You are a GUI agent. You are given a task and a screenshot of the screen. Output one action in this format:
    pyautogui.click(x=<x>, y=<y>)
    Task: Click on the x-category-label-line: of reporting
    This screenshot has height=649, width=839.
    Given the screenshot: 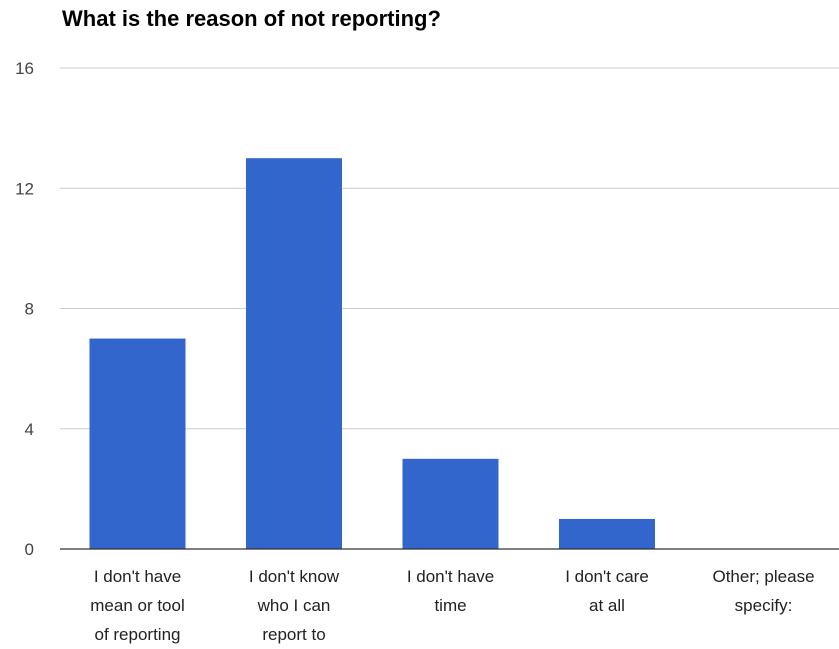 What is the action you would take?
    pyautogui.click(x=138, y=634)
    